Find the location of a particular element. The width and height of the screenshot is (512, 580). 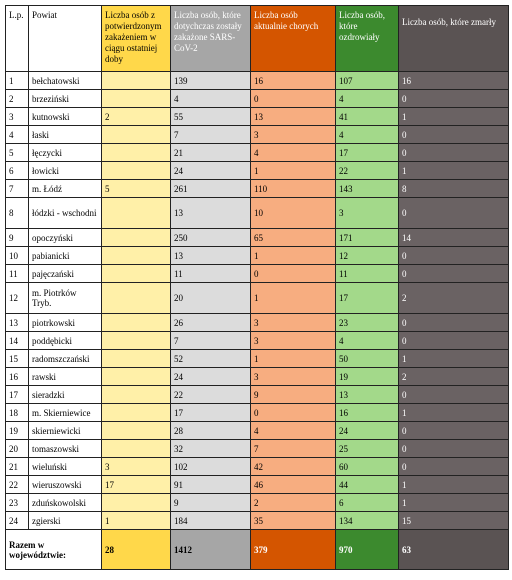

table-cell: tomaszowski is located at coordinates (65, 448).